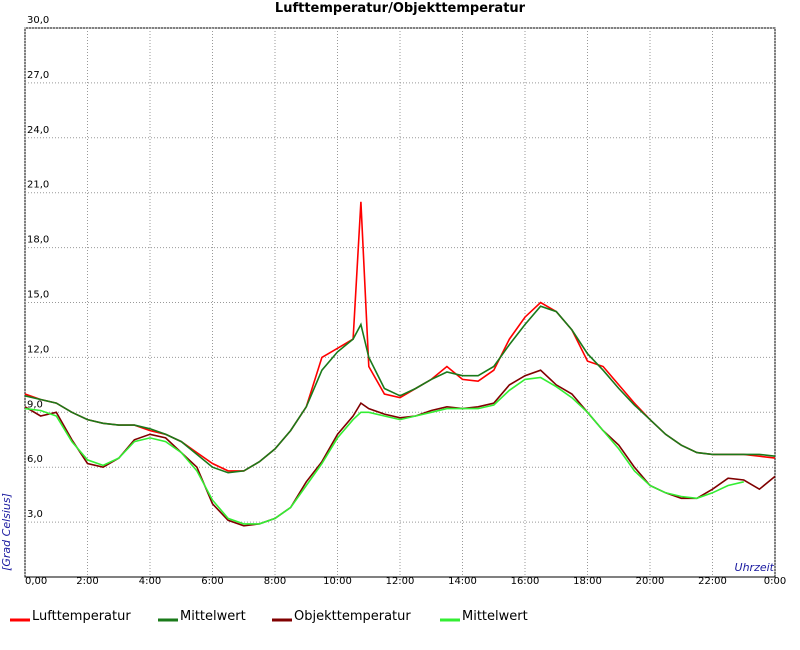 This screenshot has width=800, height=650. I want to click on y-tick-label: 21,0, so click(38, 185).